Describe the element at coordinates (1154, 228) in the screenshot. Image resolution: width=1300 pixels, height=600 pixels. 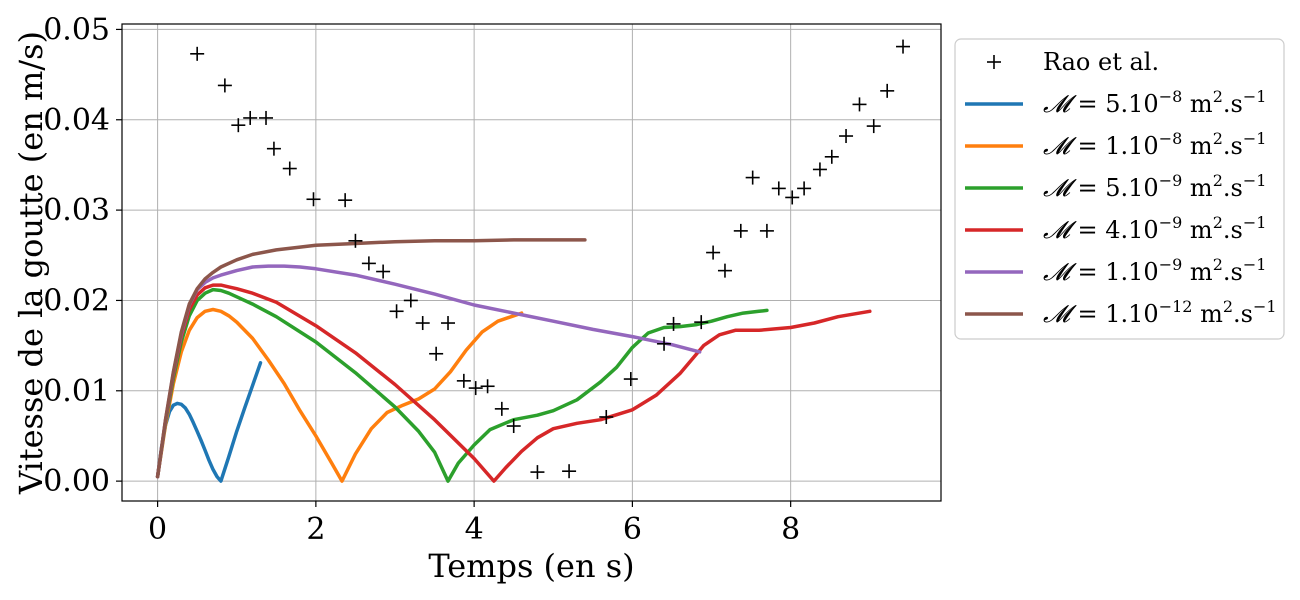
I see `legend-label-4: 𝓜 = 4.10−9 m2.s−1` at that location.